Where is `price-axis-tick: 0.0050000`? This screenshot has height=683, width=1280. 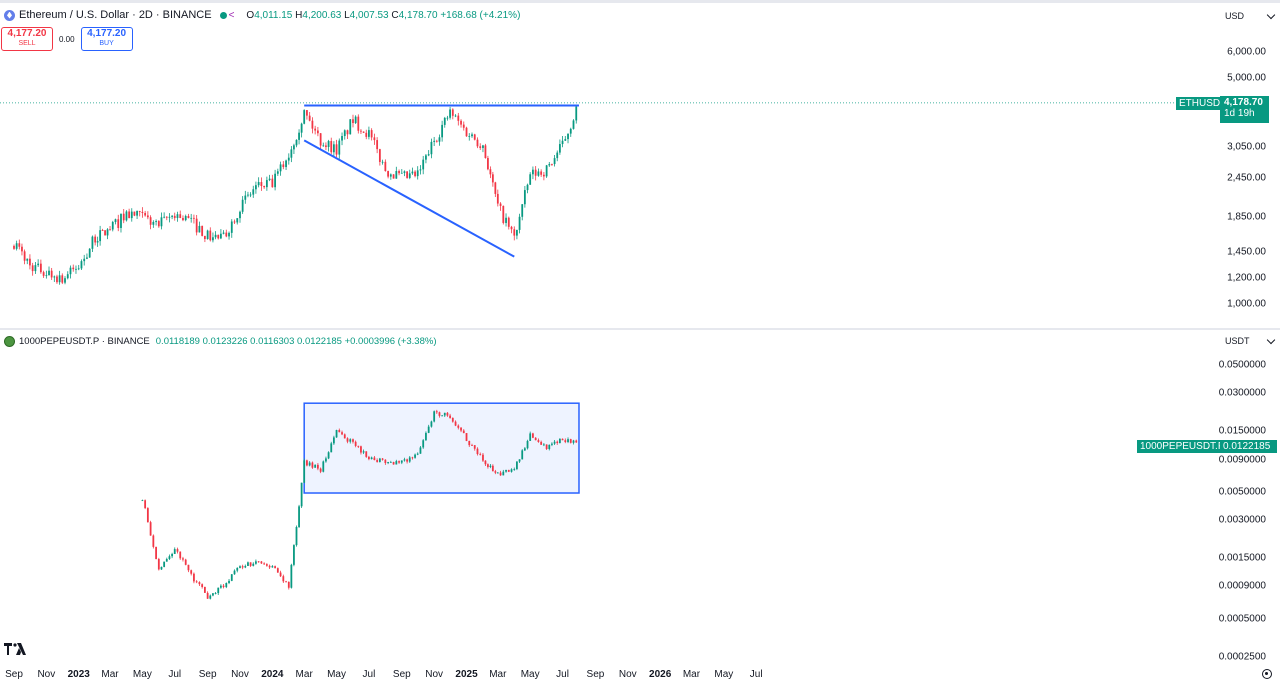 price-axis-tick: 0.0050000 is located at coordinates (1242, 492).